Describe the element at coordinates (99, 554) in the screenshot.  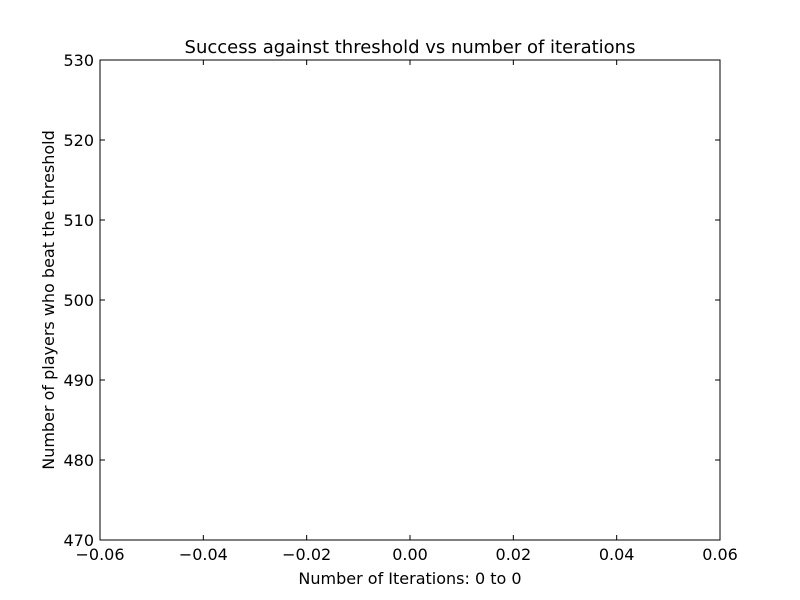
I see `x-tick-label: −0.06` at that location.